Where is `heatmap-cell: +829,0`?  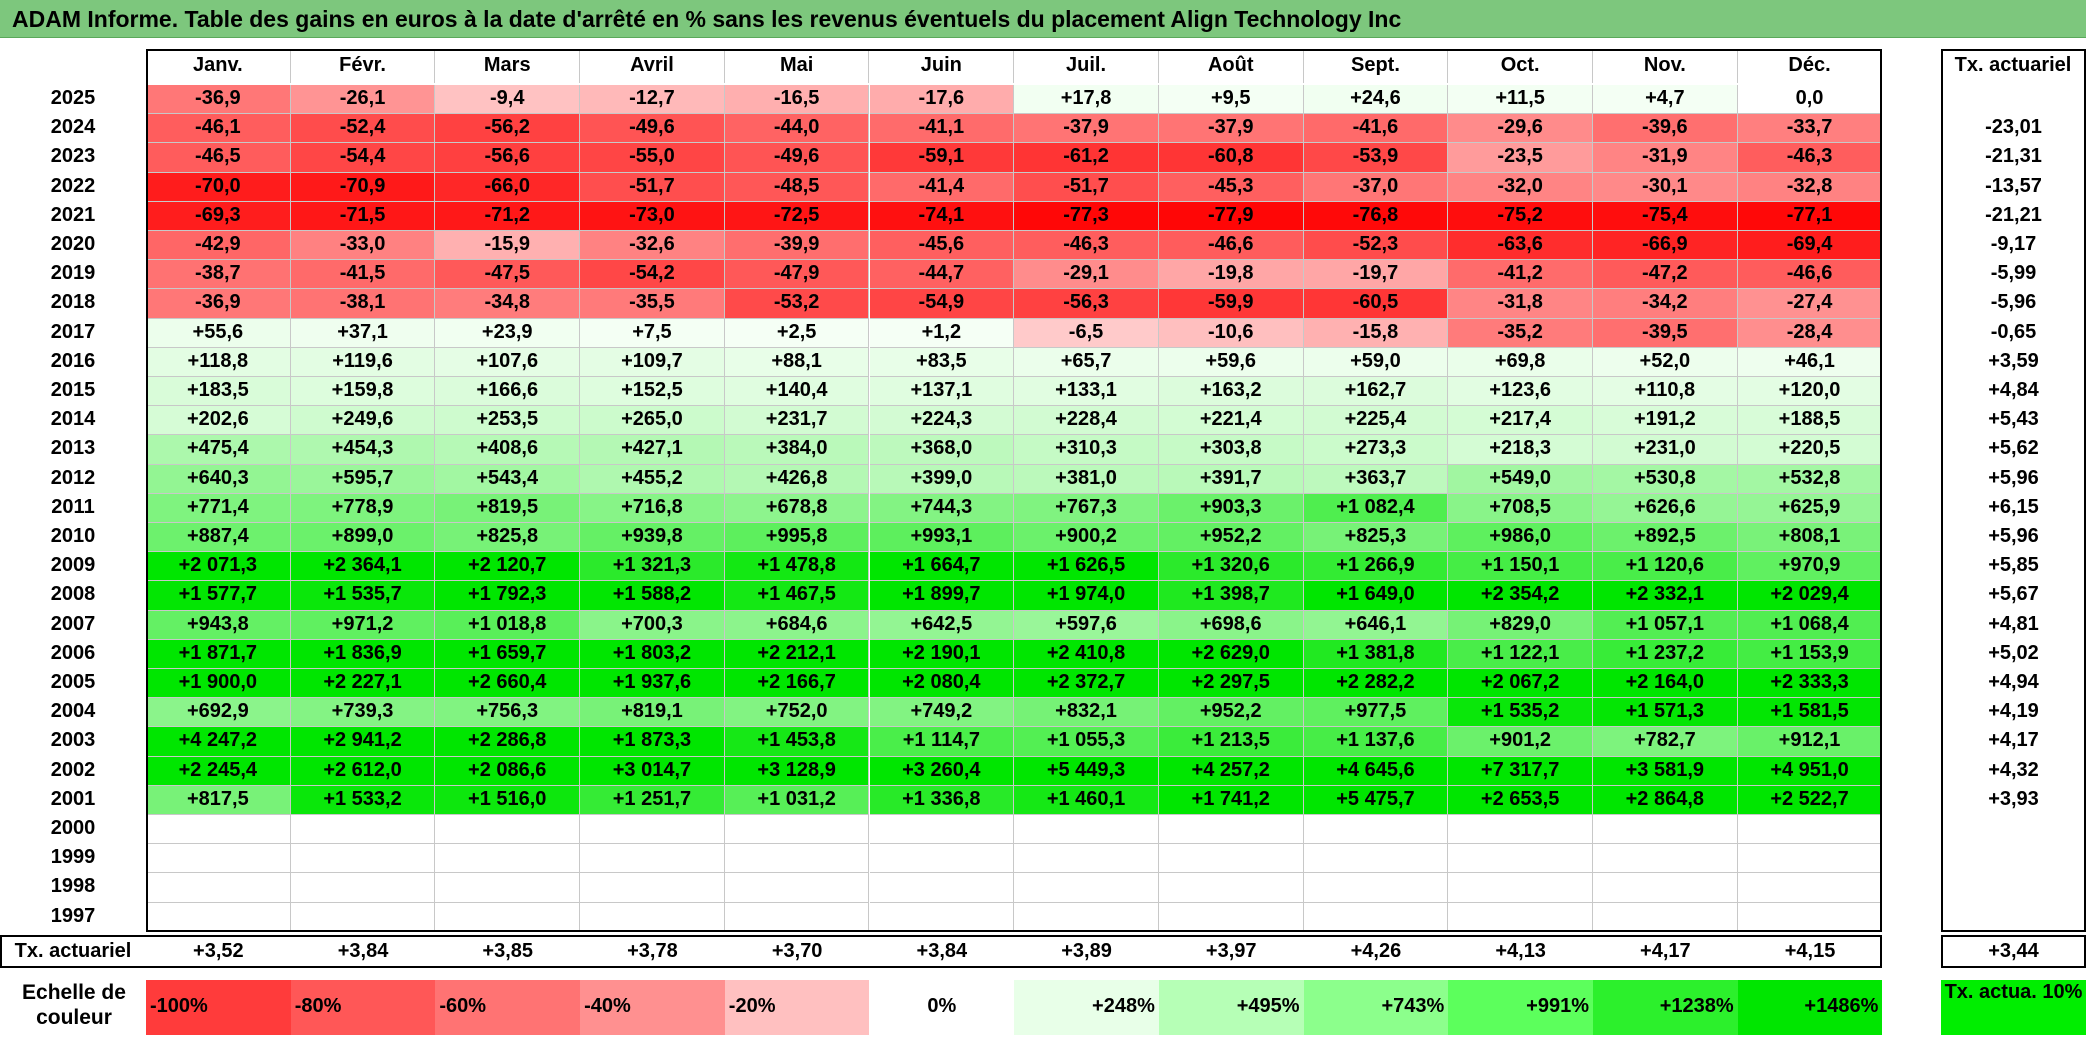
heatmap-cell: +829,0 is located at coordinates (1520, 625).